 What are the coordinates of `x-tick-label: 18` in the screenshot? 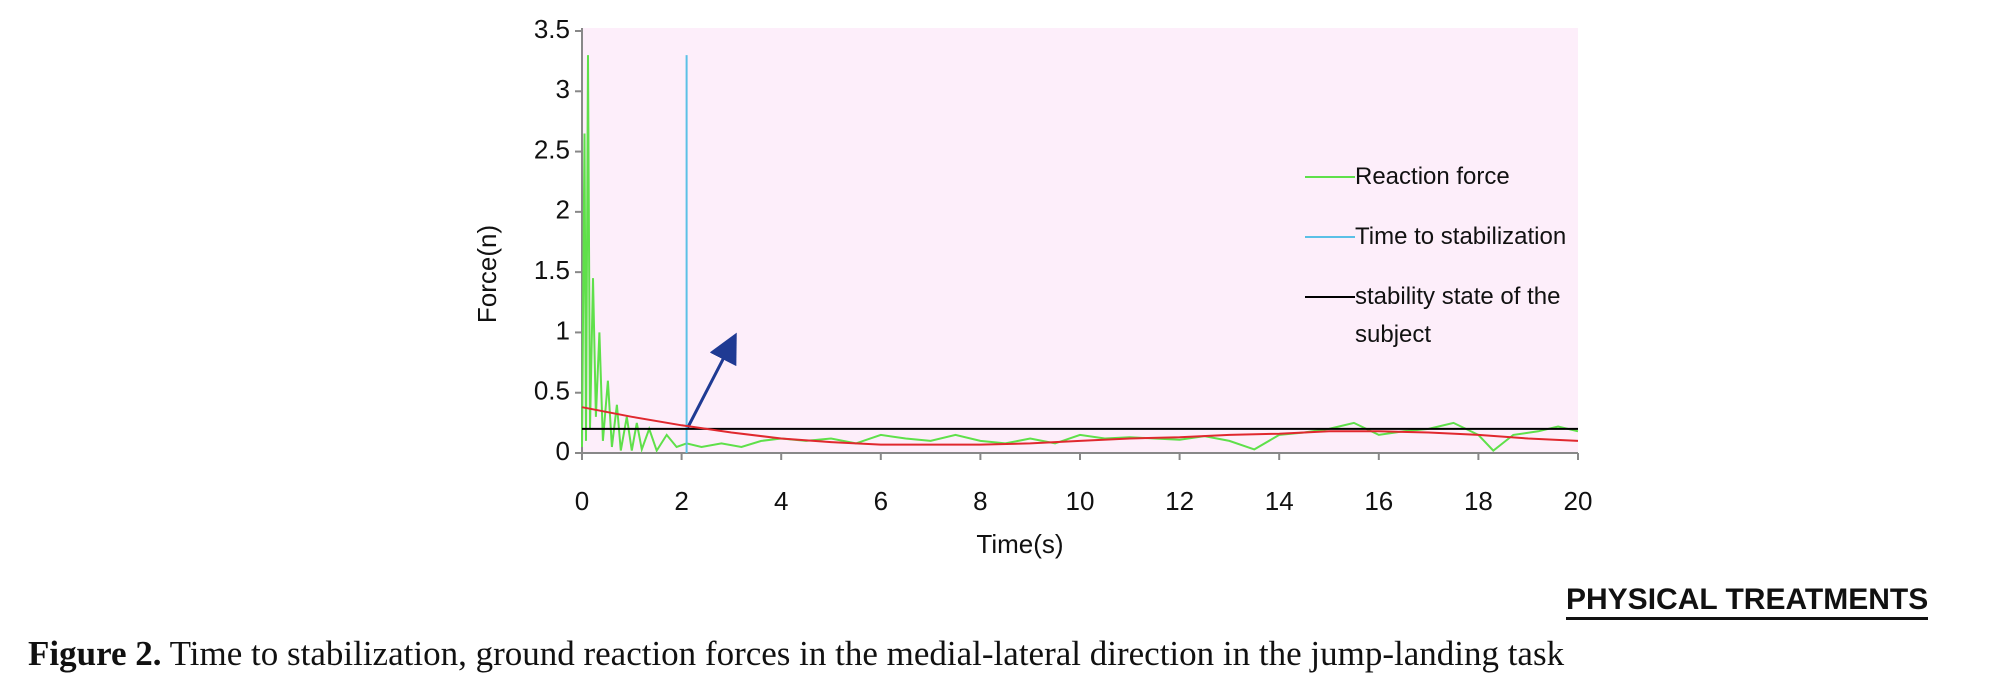 It's located at (1478, 501).